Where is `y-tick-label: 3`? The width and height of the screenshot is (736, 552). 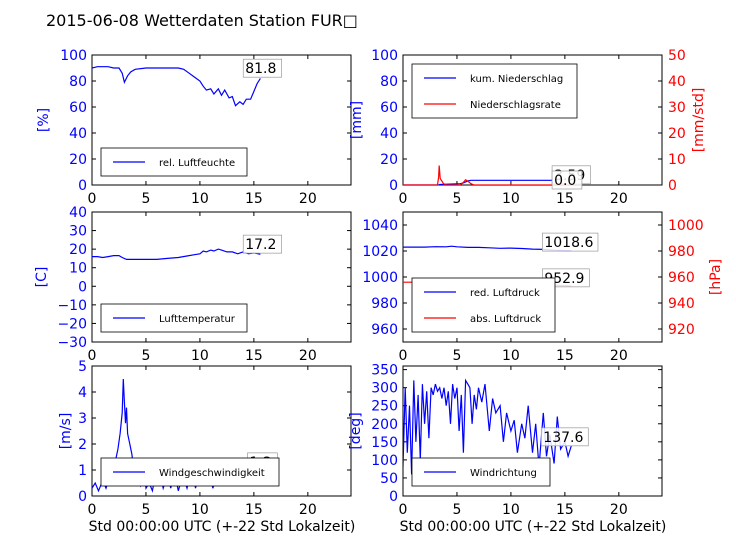 y-tick-label: 3 is located at coordinates (82, 419).